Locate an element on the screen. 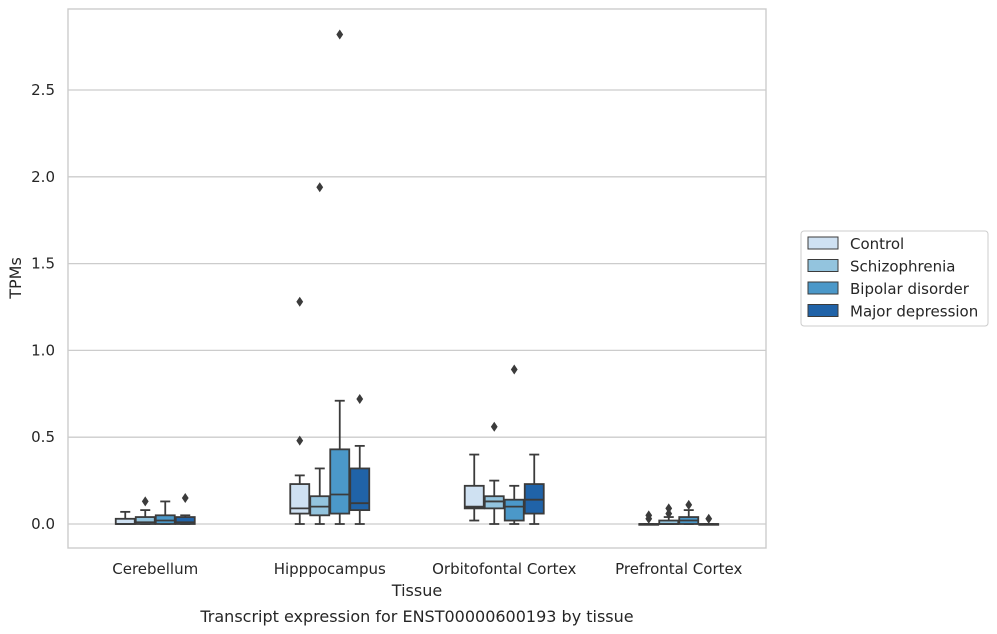  y-tick-label: 0.0 is located at coordinates (43, 524).